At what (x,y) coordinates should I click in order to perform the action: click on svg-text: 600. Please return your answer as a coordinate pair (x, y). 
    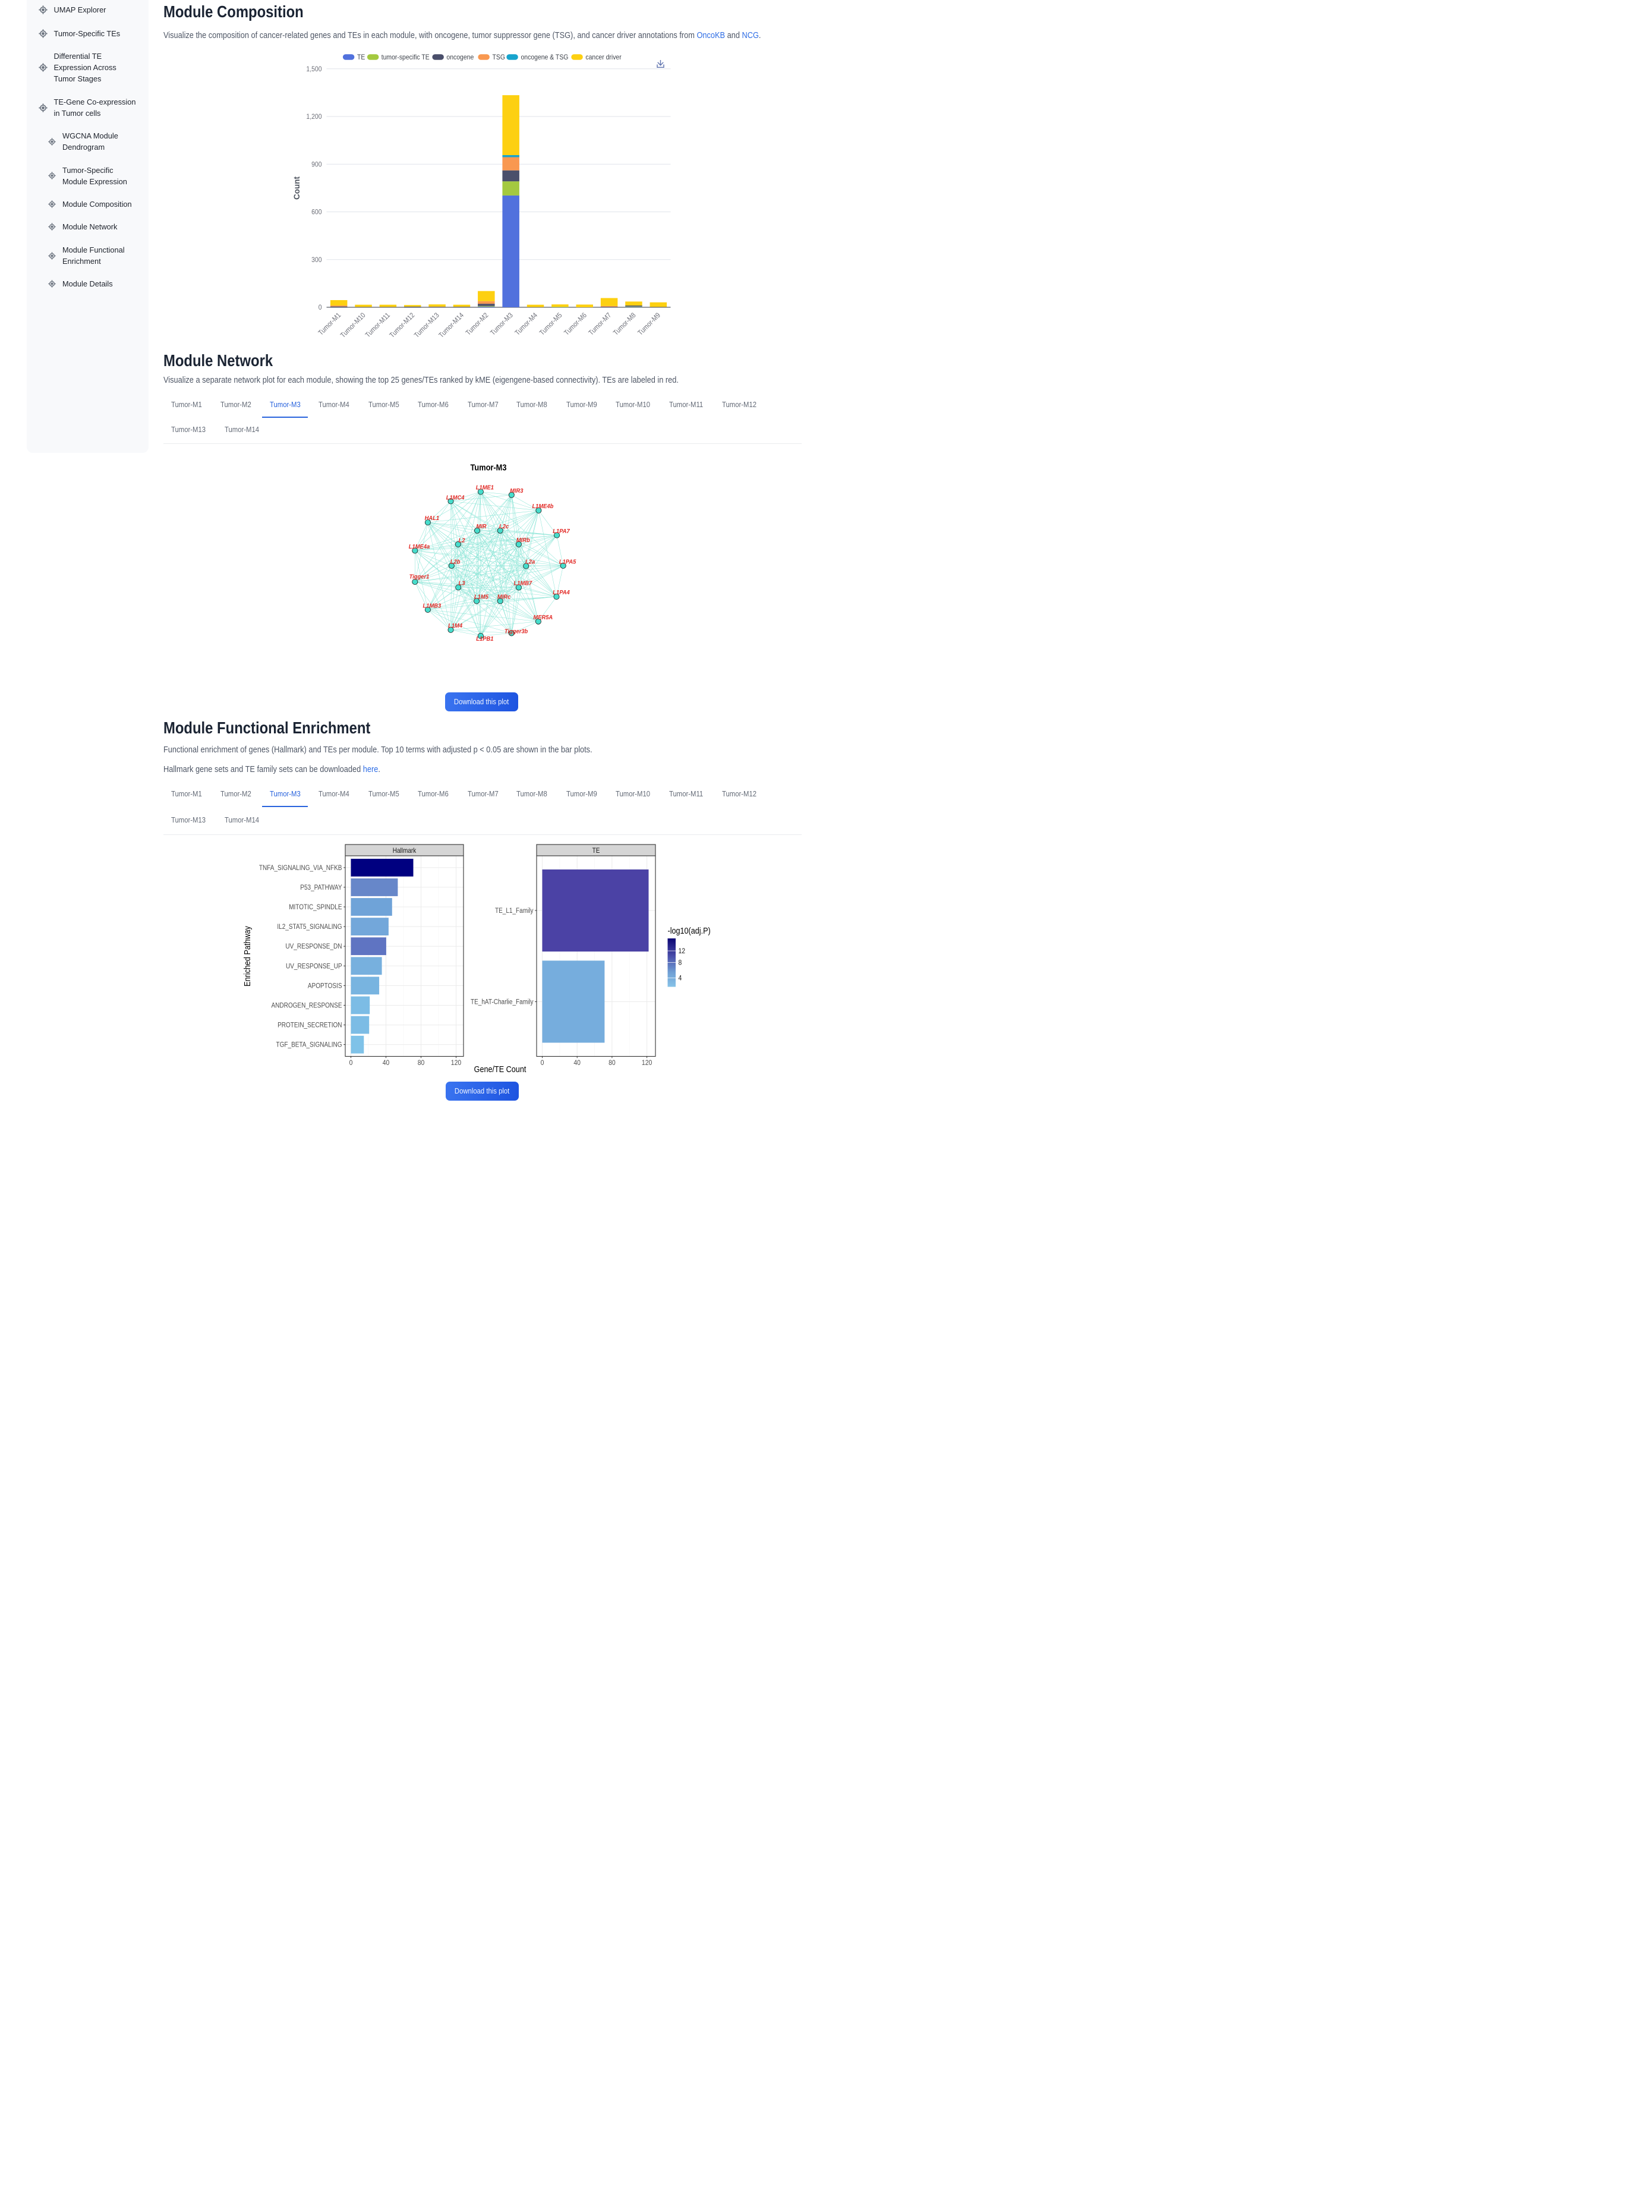
    Looking at the image, I should click on (317, 212).